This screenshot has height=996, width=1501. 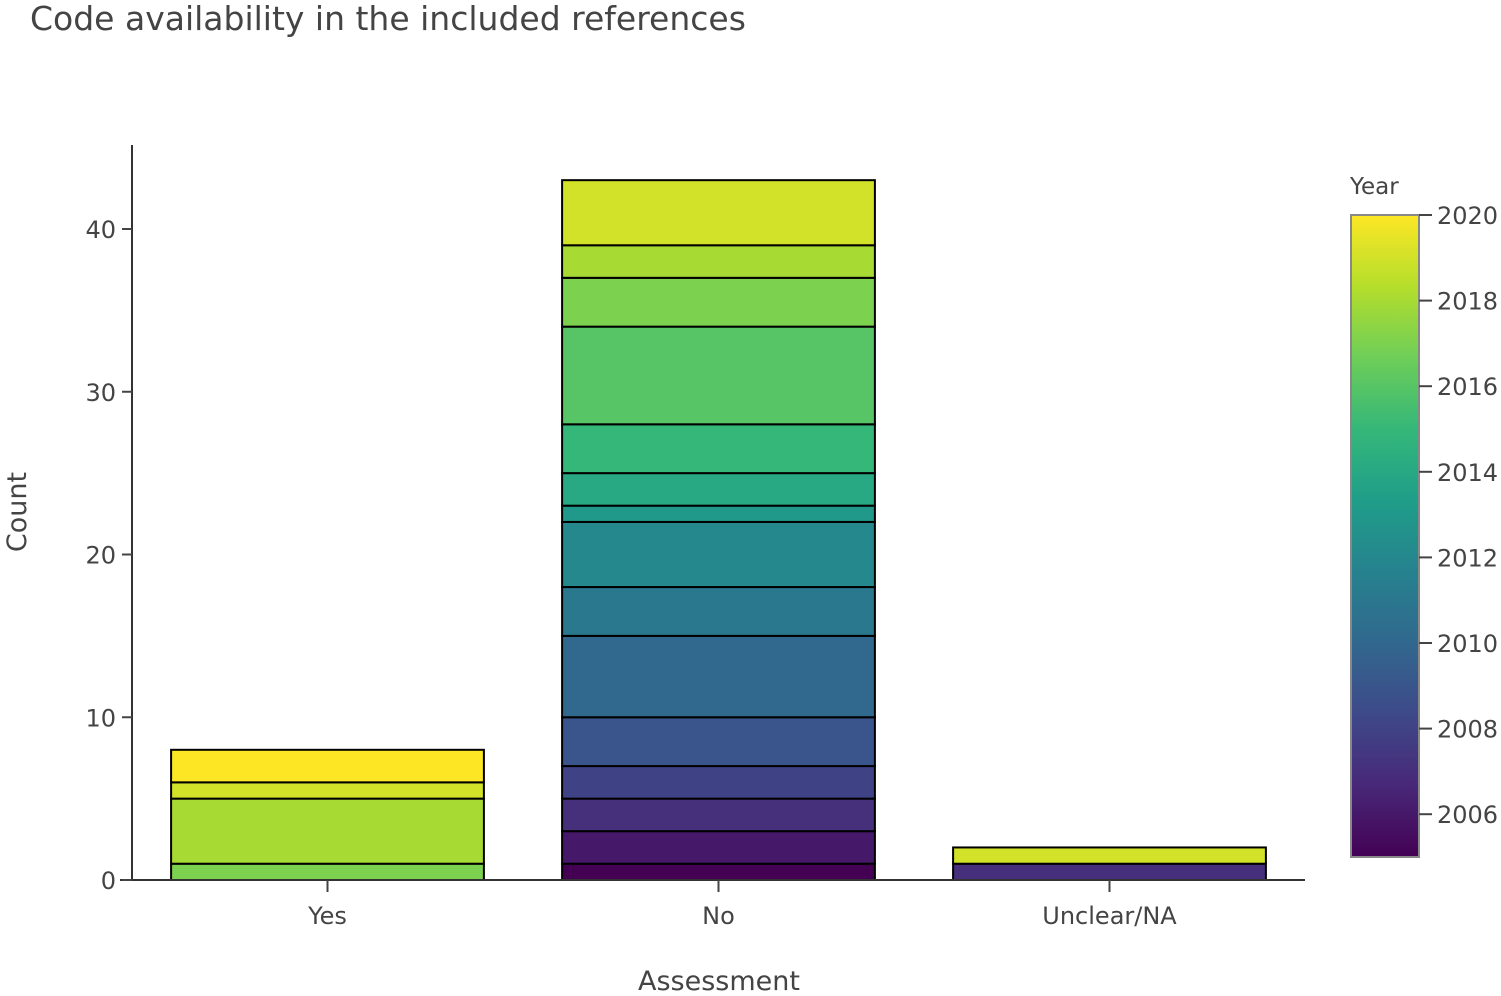 I want to click on bar-segment-no-2007, so click(x=718, y=815).